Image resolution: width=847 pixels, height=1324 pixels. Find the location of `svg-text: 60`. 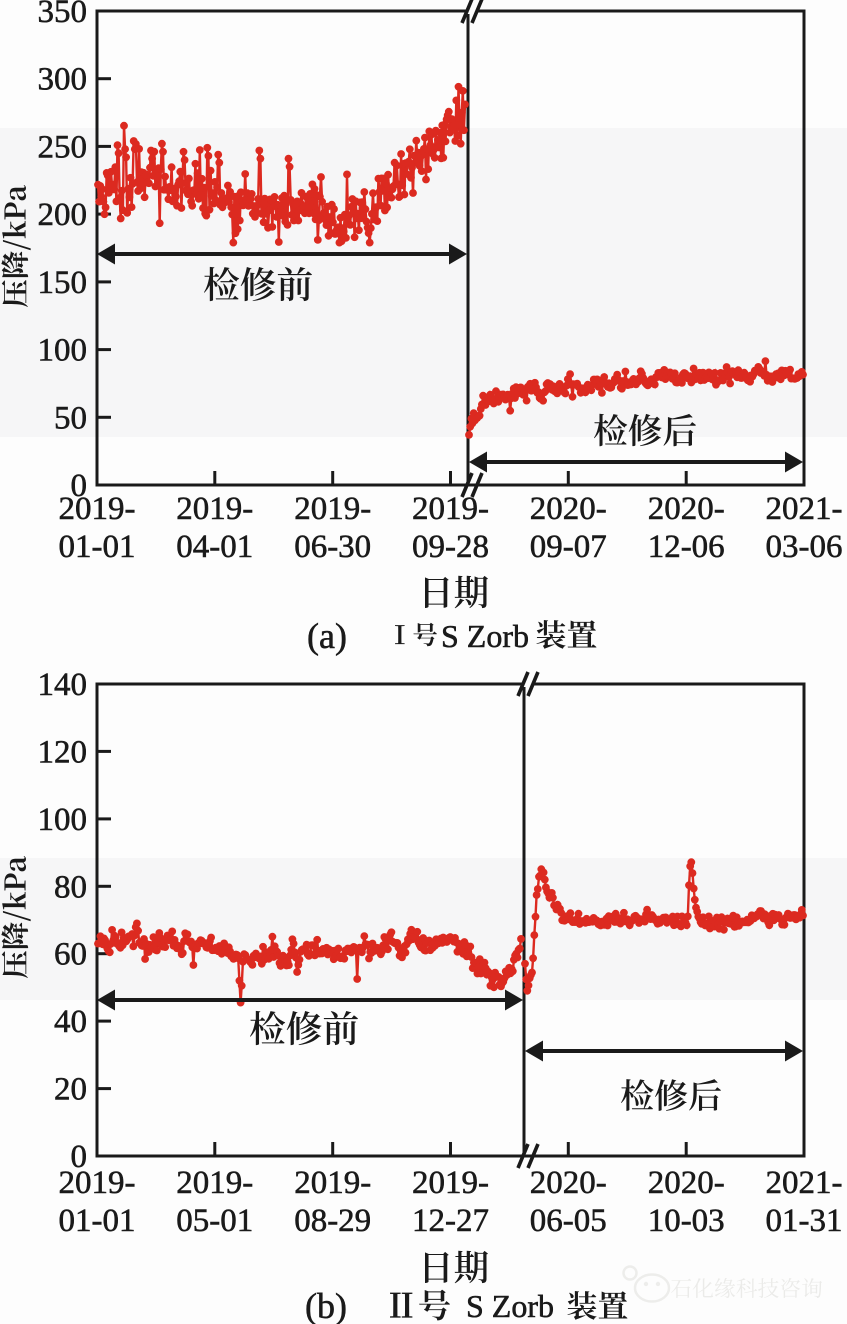

svg-text: 60 is located at coordinates (70, 955).